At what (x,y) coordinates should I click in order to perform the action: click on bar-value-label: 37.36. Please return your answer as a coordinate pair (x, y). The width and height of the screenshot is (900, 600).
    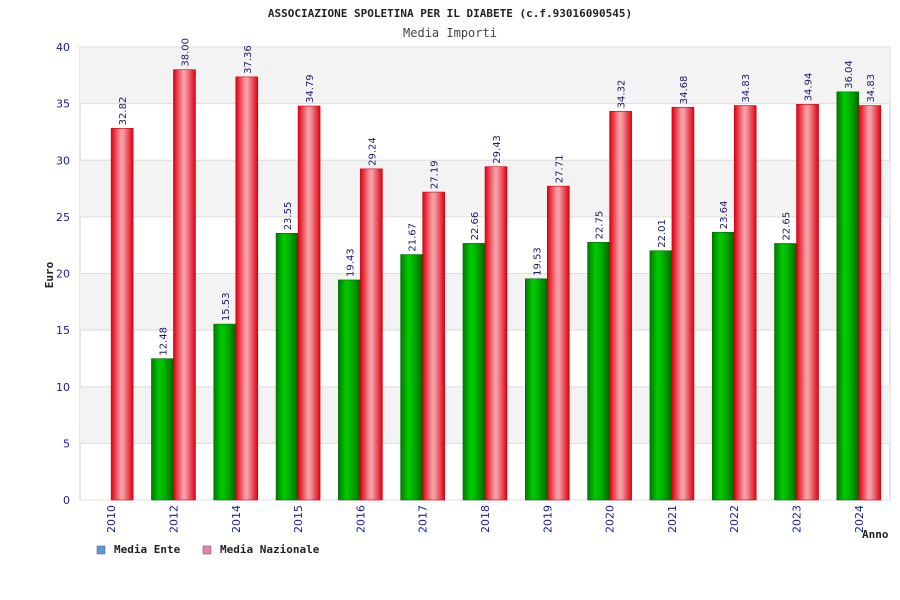
    Looking at the image, I should click on (248, 59).